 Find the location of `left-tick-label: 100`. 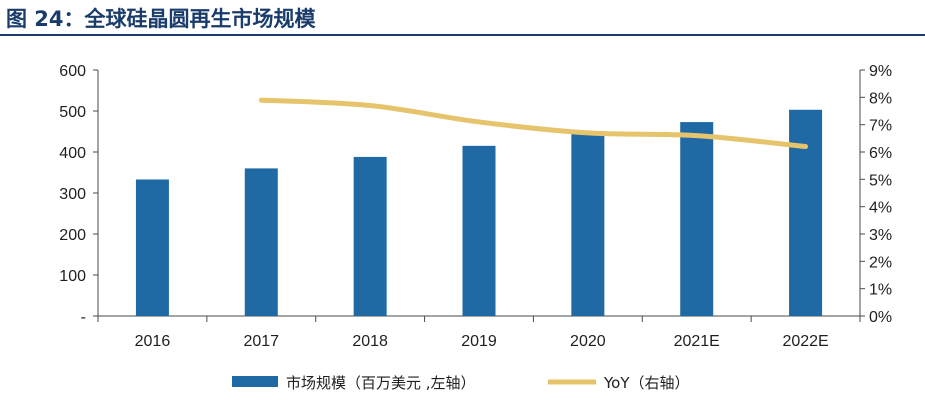

left-tick-label: 100 is located at coordinates (72, 276).